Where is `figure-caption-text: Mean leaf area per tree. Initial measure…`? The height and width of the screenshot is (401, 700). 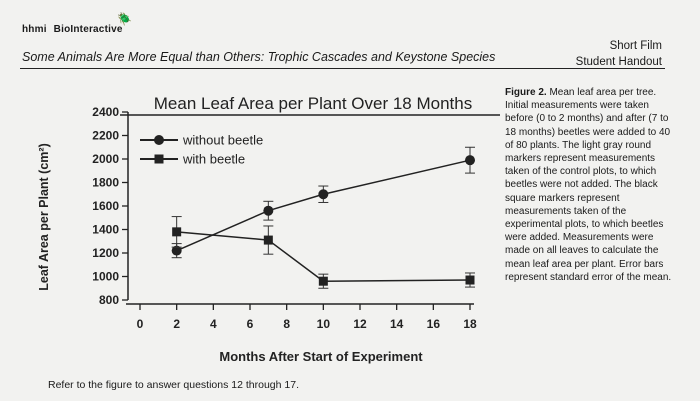
figure-caption-text: Mean leaf area per tree. Initial measure… is located at coordinates (588, 185).